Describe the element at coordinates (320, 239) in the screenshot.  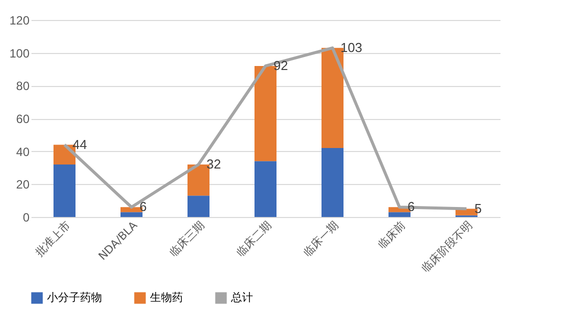
I see `x-tick-label: 临床一期` at that location.